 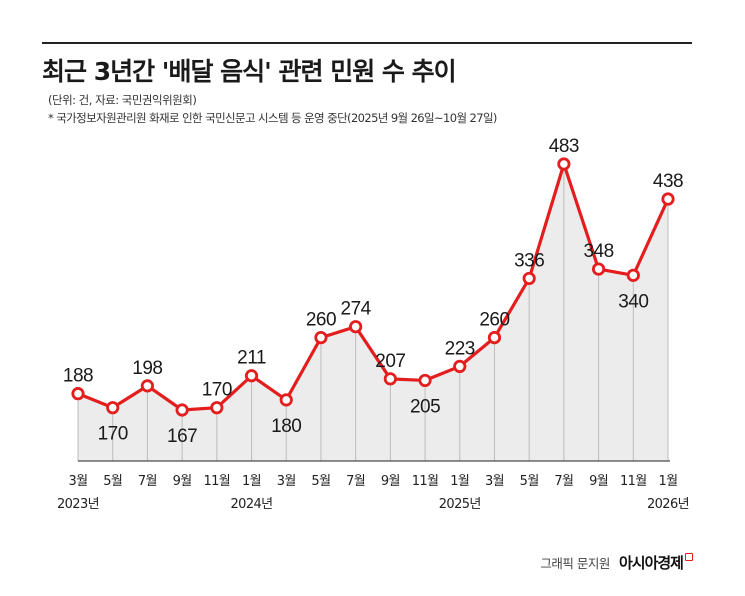 I want to click on data-label: 223, so click(x=460, y=348).